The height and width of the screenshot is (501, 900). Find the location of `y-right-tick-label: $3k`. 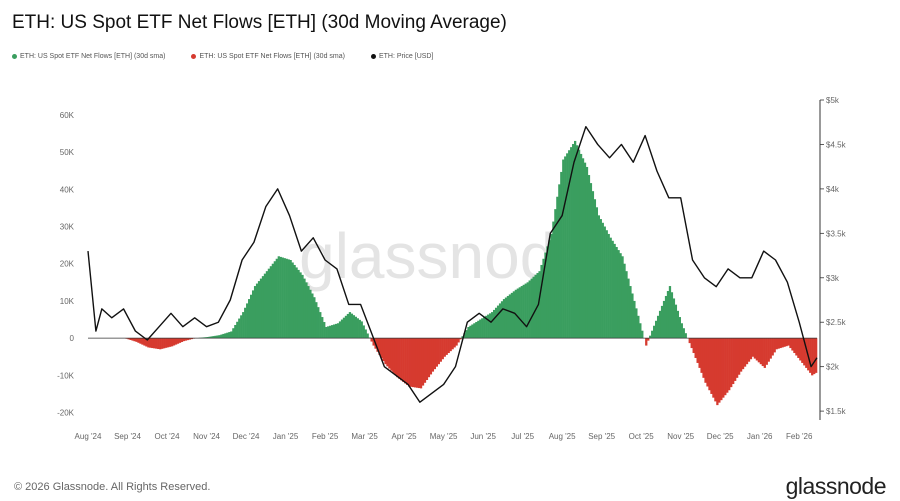

y-right-tick-label: $3k is located at coordinates (833, 278).